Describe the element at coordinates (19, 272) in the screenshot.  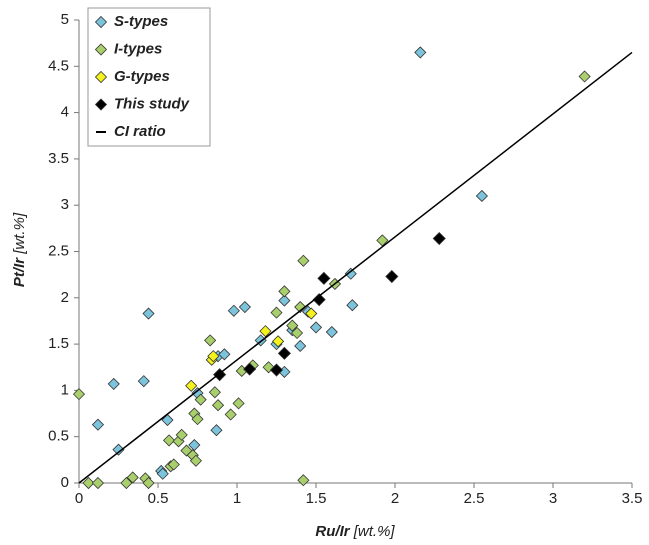
I see `y-label: Pt/Ir` at that location.